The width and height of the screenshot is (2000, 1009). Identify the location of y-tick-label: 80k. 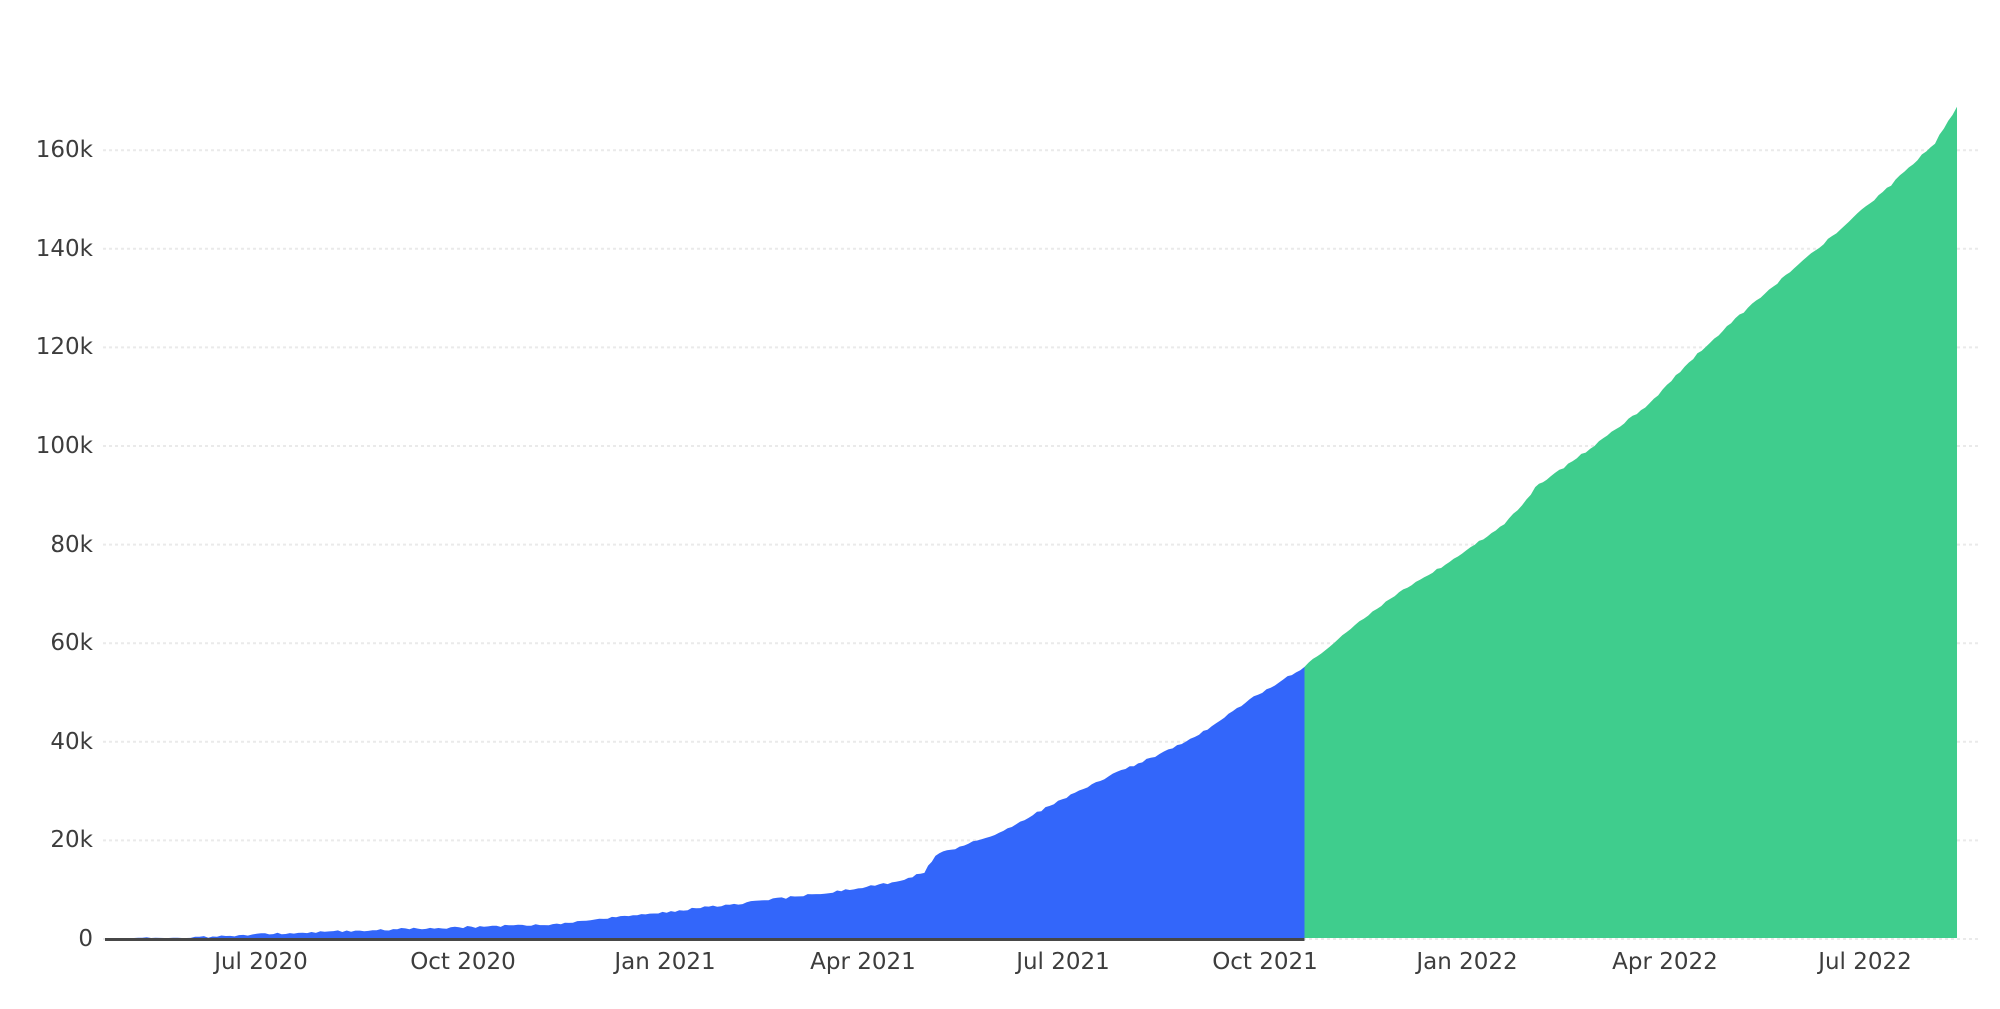
(71, 545).